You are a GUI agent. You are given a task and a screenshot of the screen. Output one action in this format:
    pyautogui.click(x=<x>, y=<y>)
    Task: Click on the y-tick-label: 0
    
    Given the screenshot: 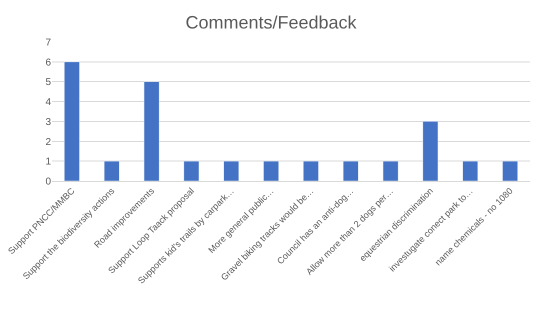 What is the action you would take?
    pyautogui.click(x=48, y=182)
    